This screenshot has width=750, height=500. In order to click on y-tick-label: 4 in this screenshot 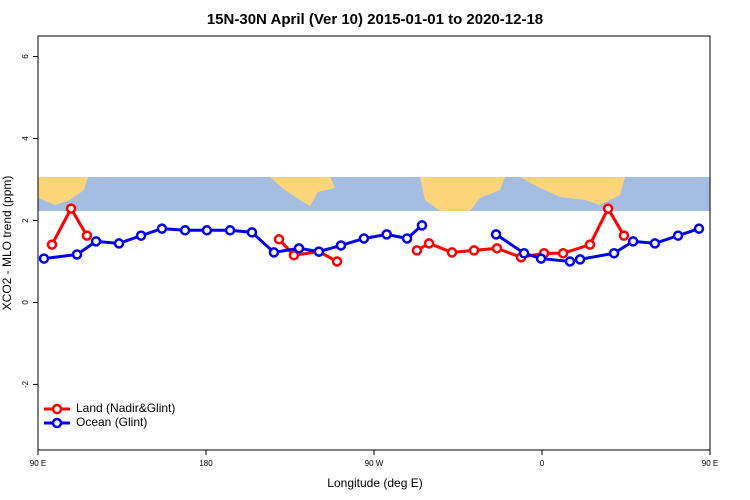, I will do `click(25, 138)`.